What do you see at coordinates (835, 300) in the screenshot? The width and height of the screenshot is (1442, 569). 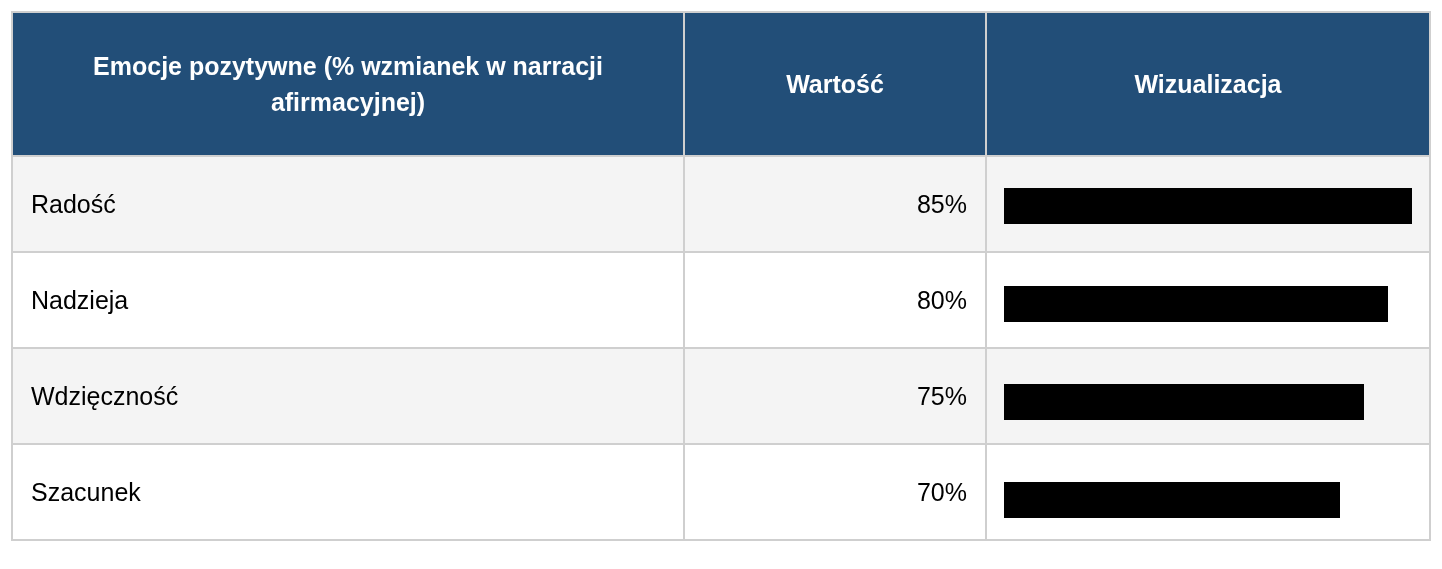 I see `data-label: 80%` at bounding box center [835, 300].